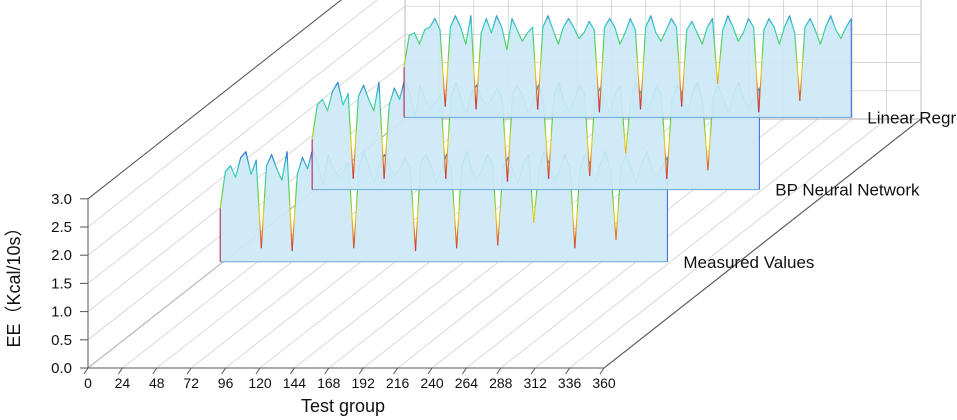 This screenshot has height=420, width=957. Describe the element at coordinates (912, 117) in the screenshot. I see `series-label: Linear Regression` at that location.